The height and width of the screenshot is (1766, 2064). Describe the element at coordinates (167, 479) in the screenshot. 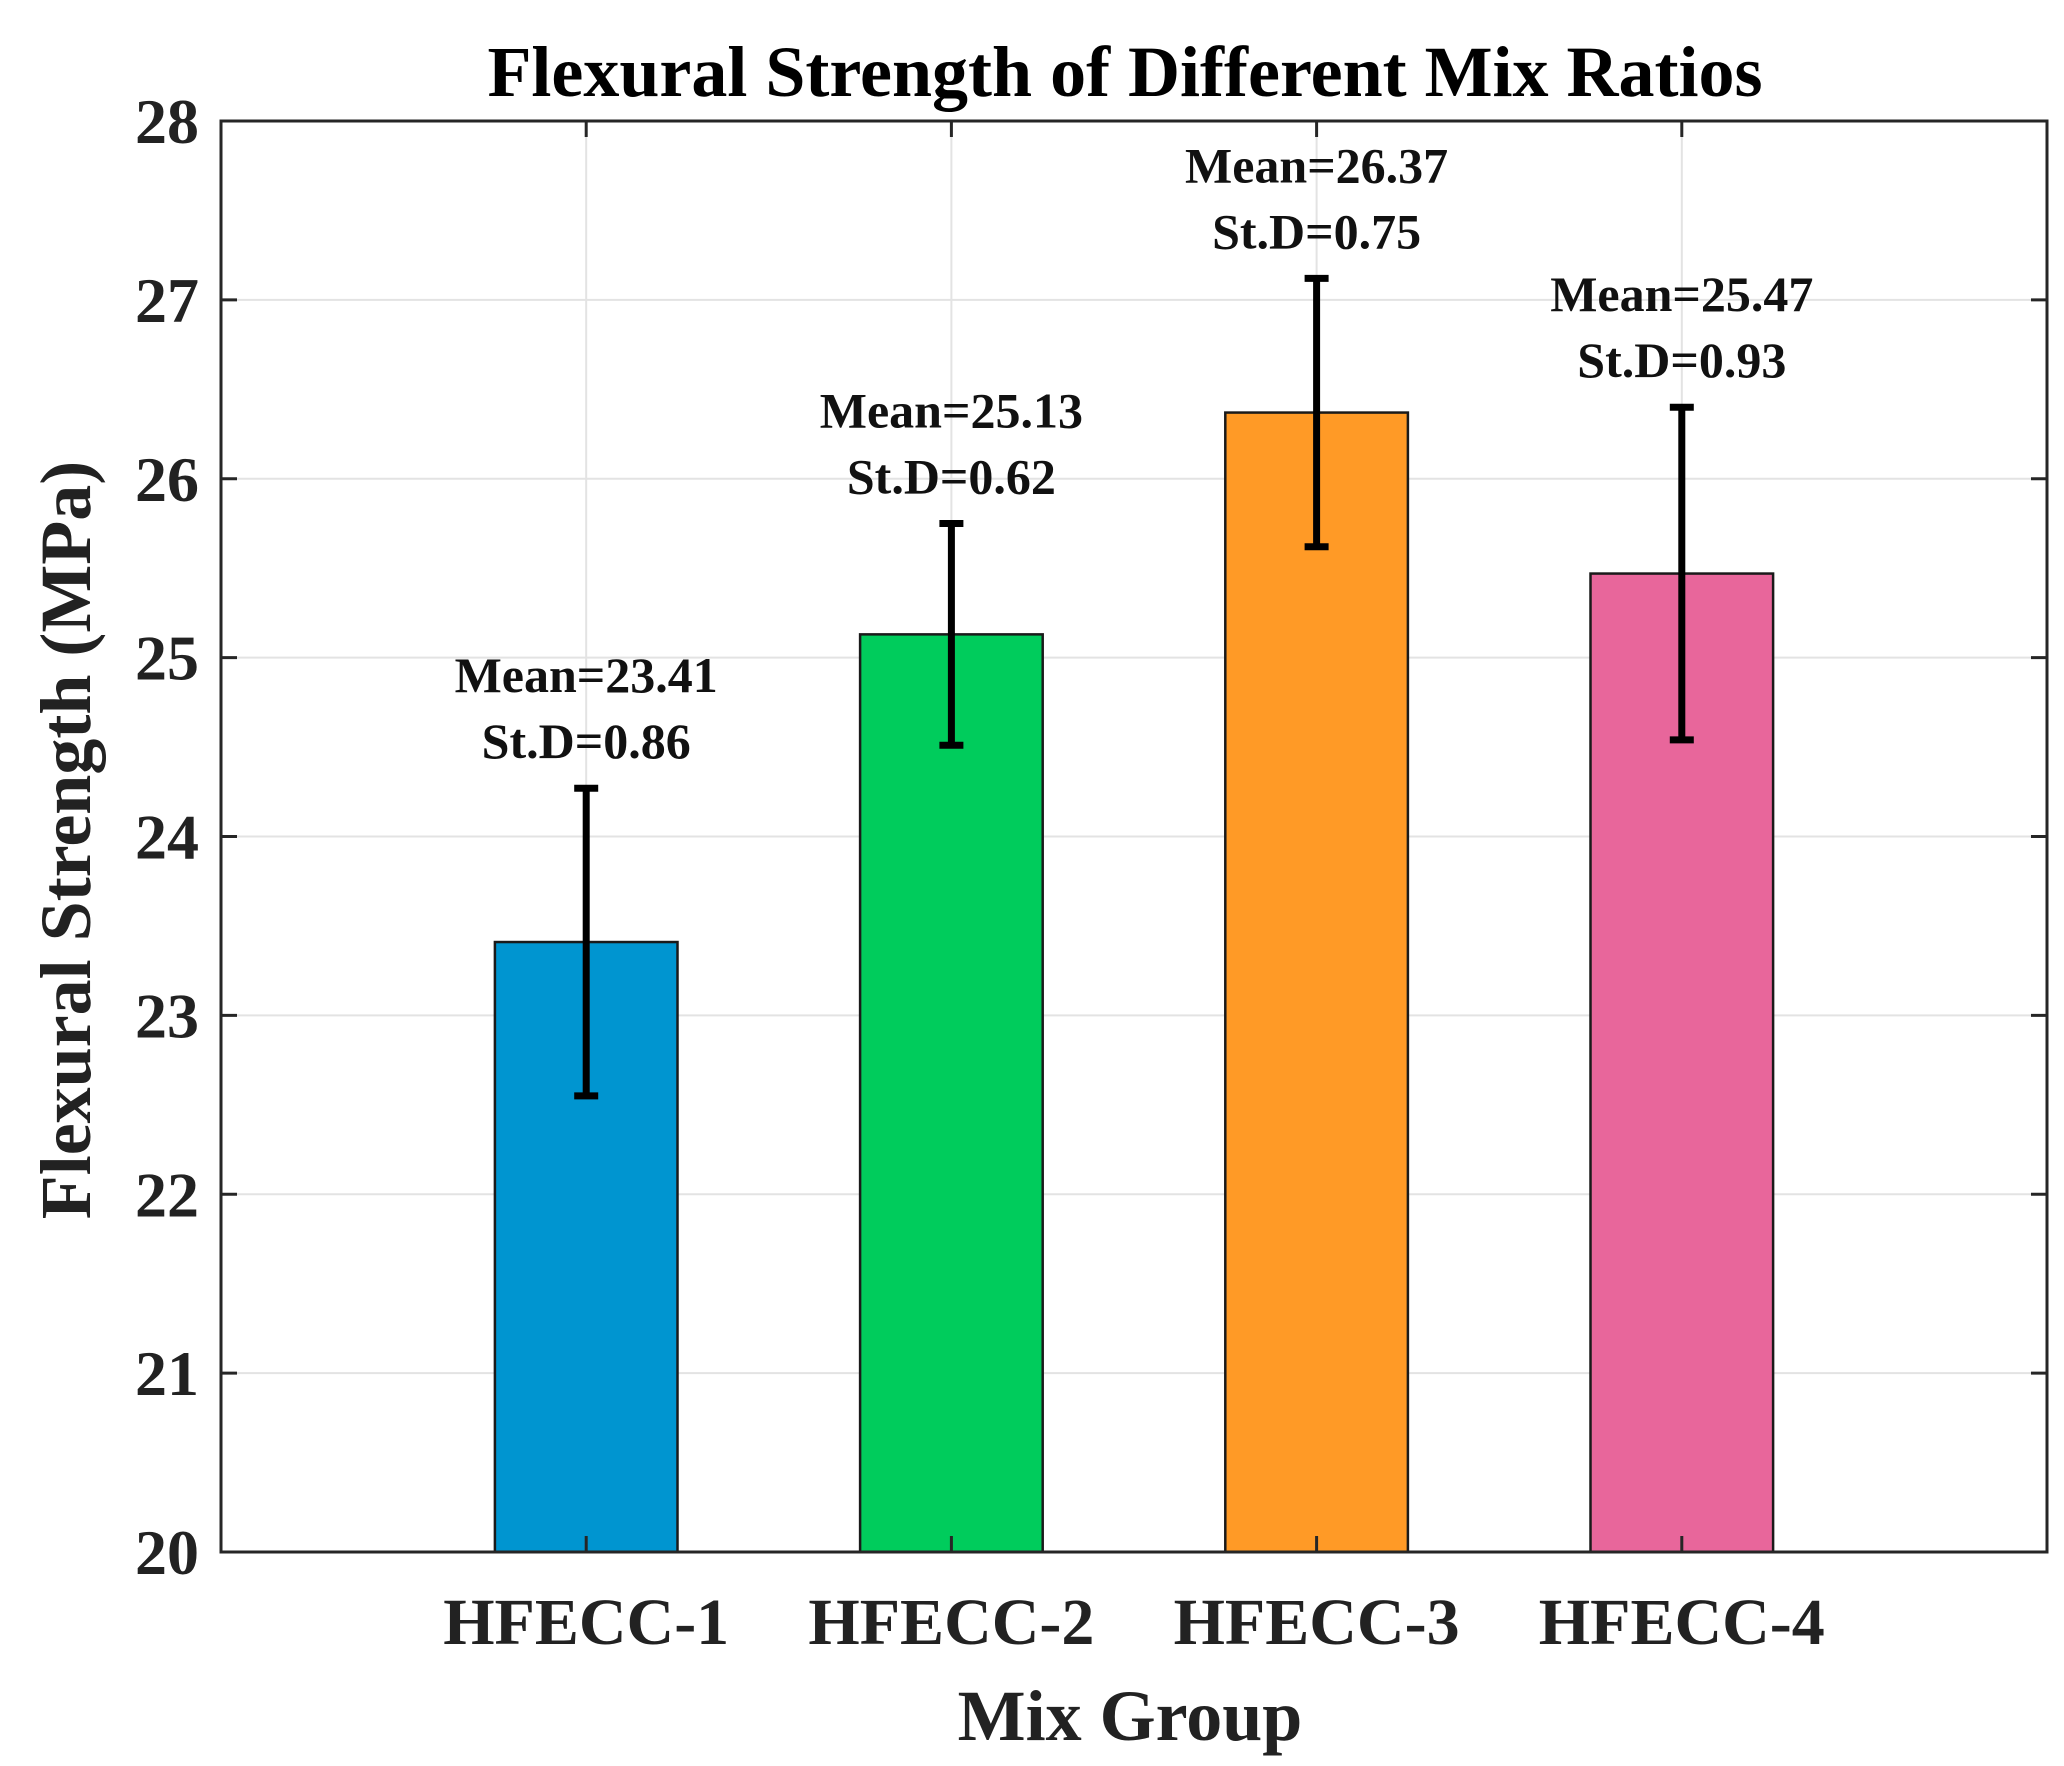

I see `y-tick-label: 26` at that location.